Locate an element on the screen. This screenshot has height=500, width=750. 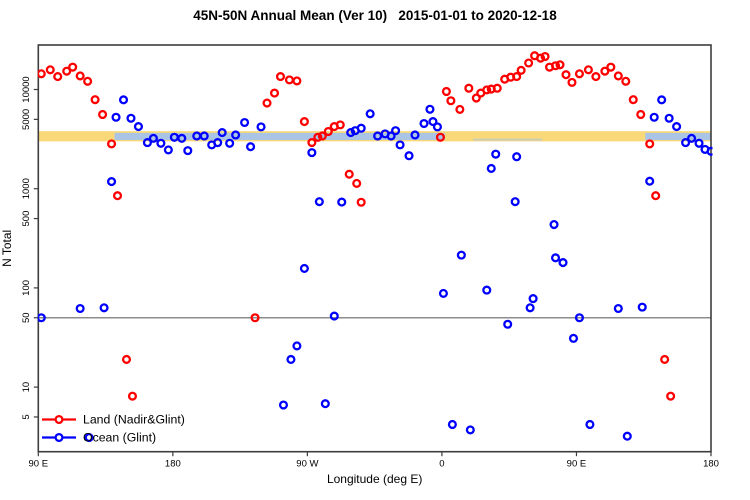
x-tick-label: 90 W is located at coordinates (307, 464).